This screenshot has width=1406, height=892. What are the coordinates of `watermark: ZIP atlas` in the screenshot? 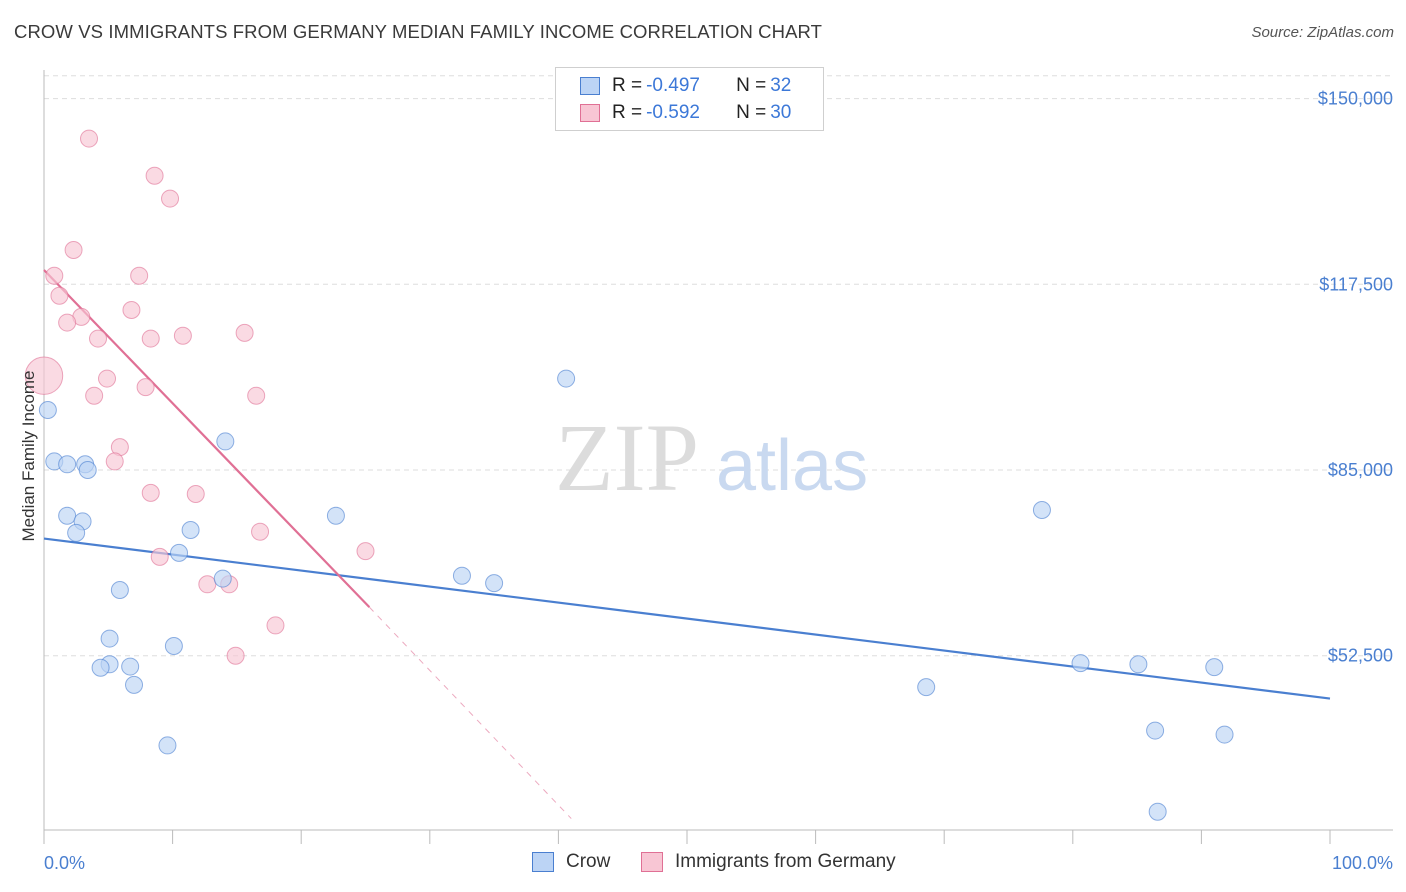 It's located at (711, 457).